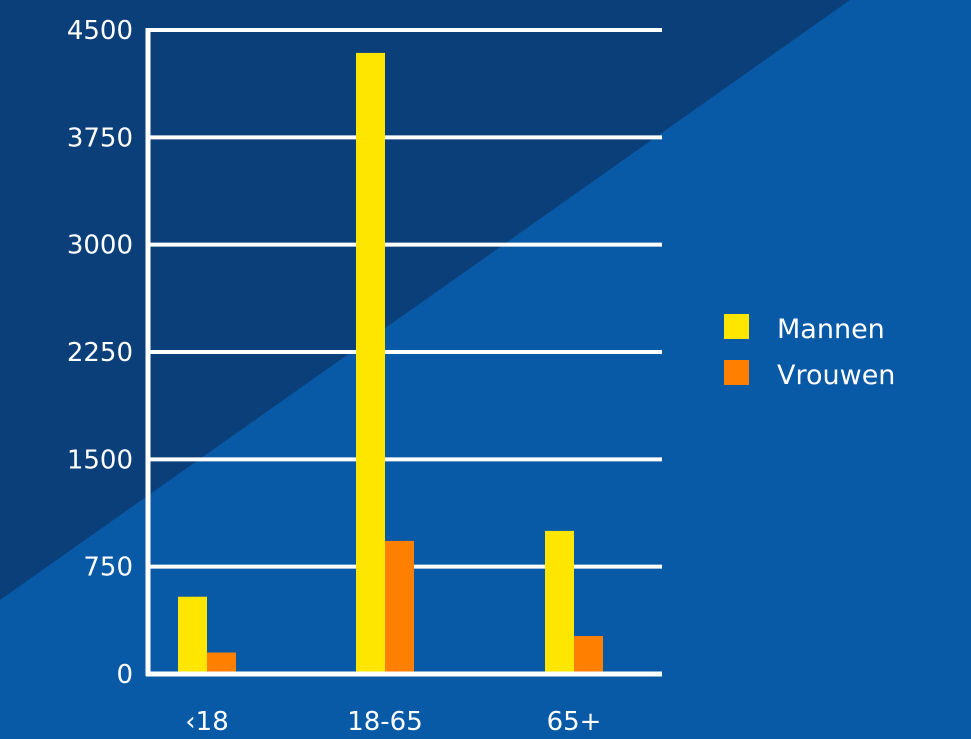 Image resolution: width=971 pixels, height=739 pixels. What do you see at coordinates (836, 375) in the screenshot?
I see `legend-label-vrouwen: Vrouwen` at bounding box center [836, 375].